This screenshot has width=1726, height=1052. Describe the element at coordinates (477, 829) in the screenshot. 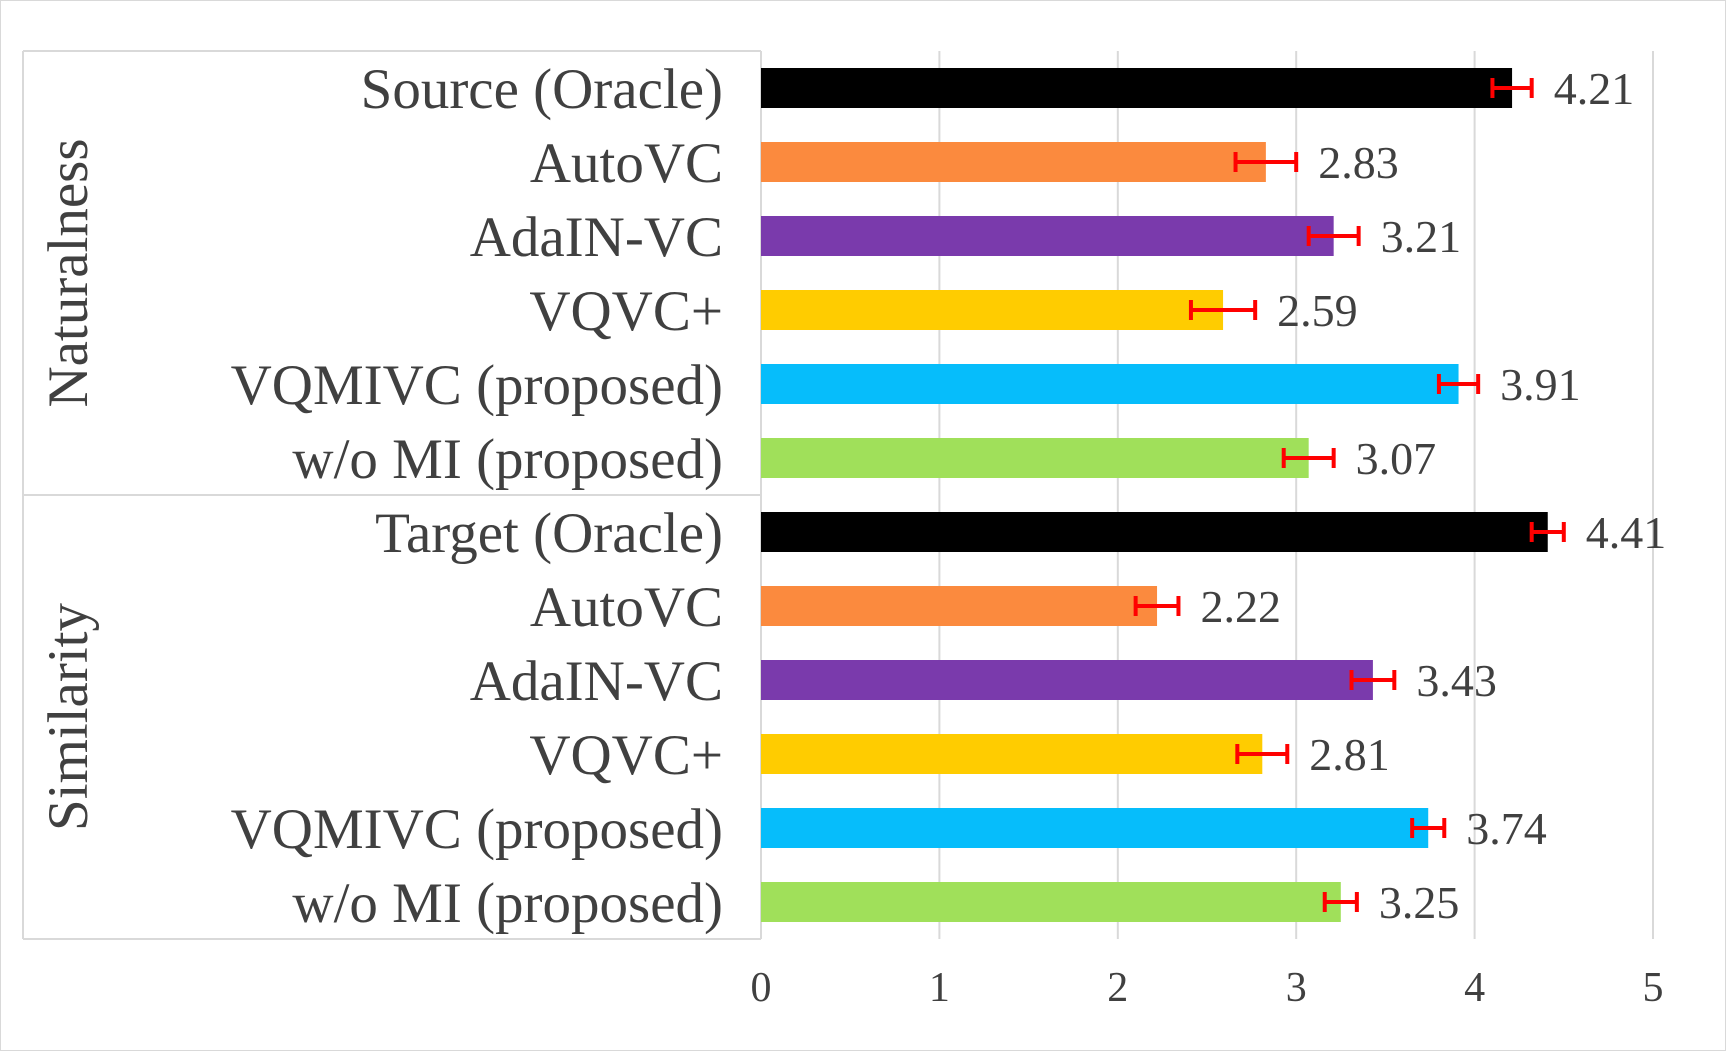

I see `category-label-1-4: VQMIVC (proposed)` at that location.